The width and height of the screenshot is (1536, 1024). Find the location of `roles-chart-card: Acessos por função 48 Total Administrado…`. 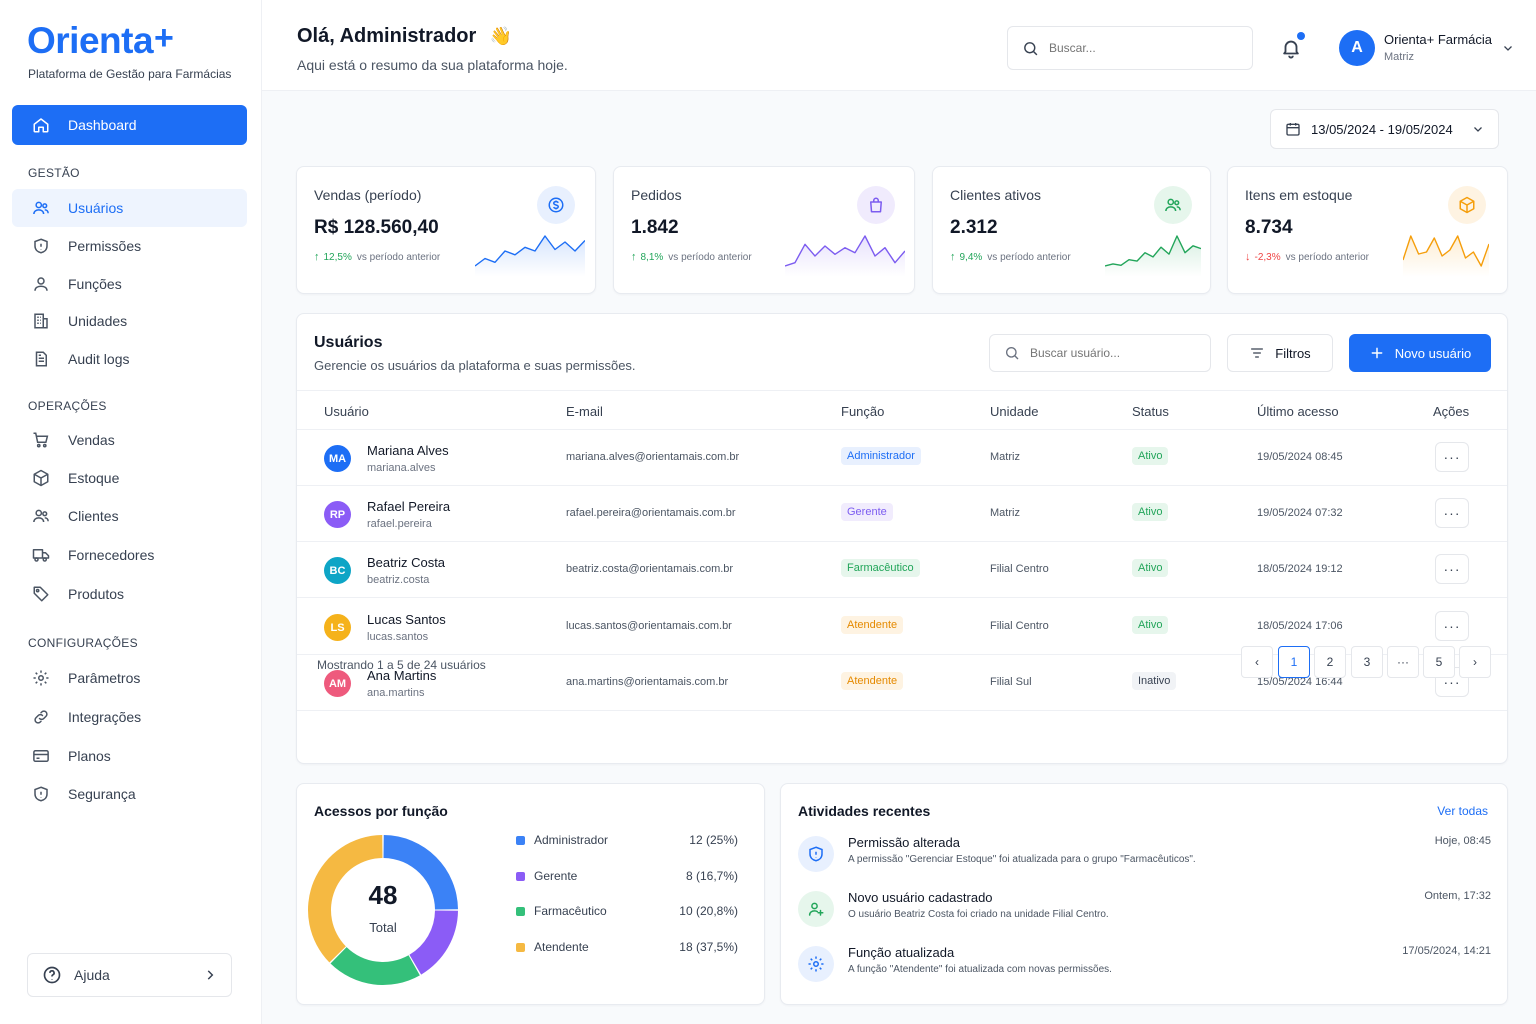

roles-chart-card: Acessos por função 48 Total Administrado… is located at coordinates (530, 894).